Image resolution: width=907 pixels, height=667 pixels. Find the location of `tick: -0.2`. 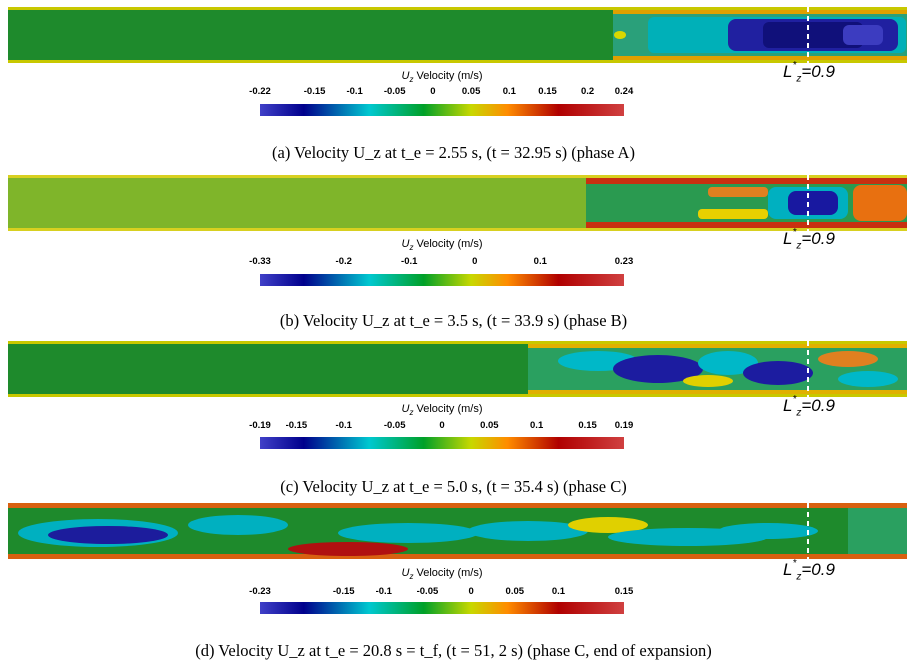

tick: -0.2 is located at coordinates (343, 261).